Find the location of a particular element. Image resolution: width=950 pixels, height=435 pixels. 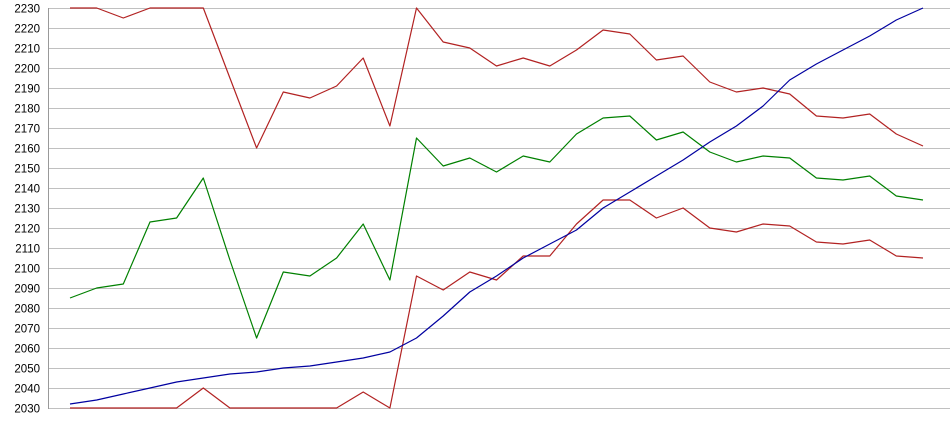

y-axis-tick-label: 2110 is located at coordinates (27, 250).